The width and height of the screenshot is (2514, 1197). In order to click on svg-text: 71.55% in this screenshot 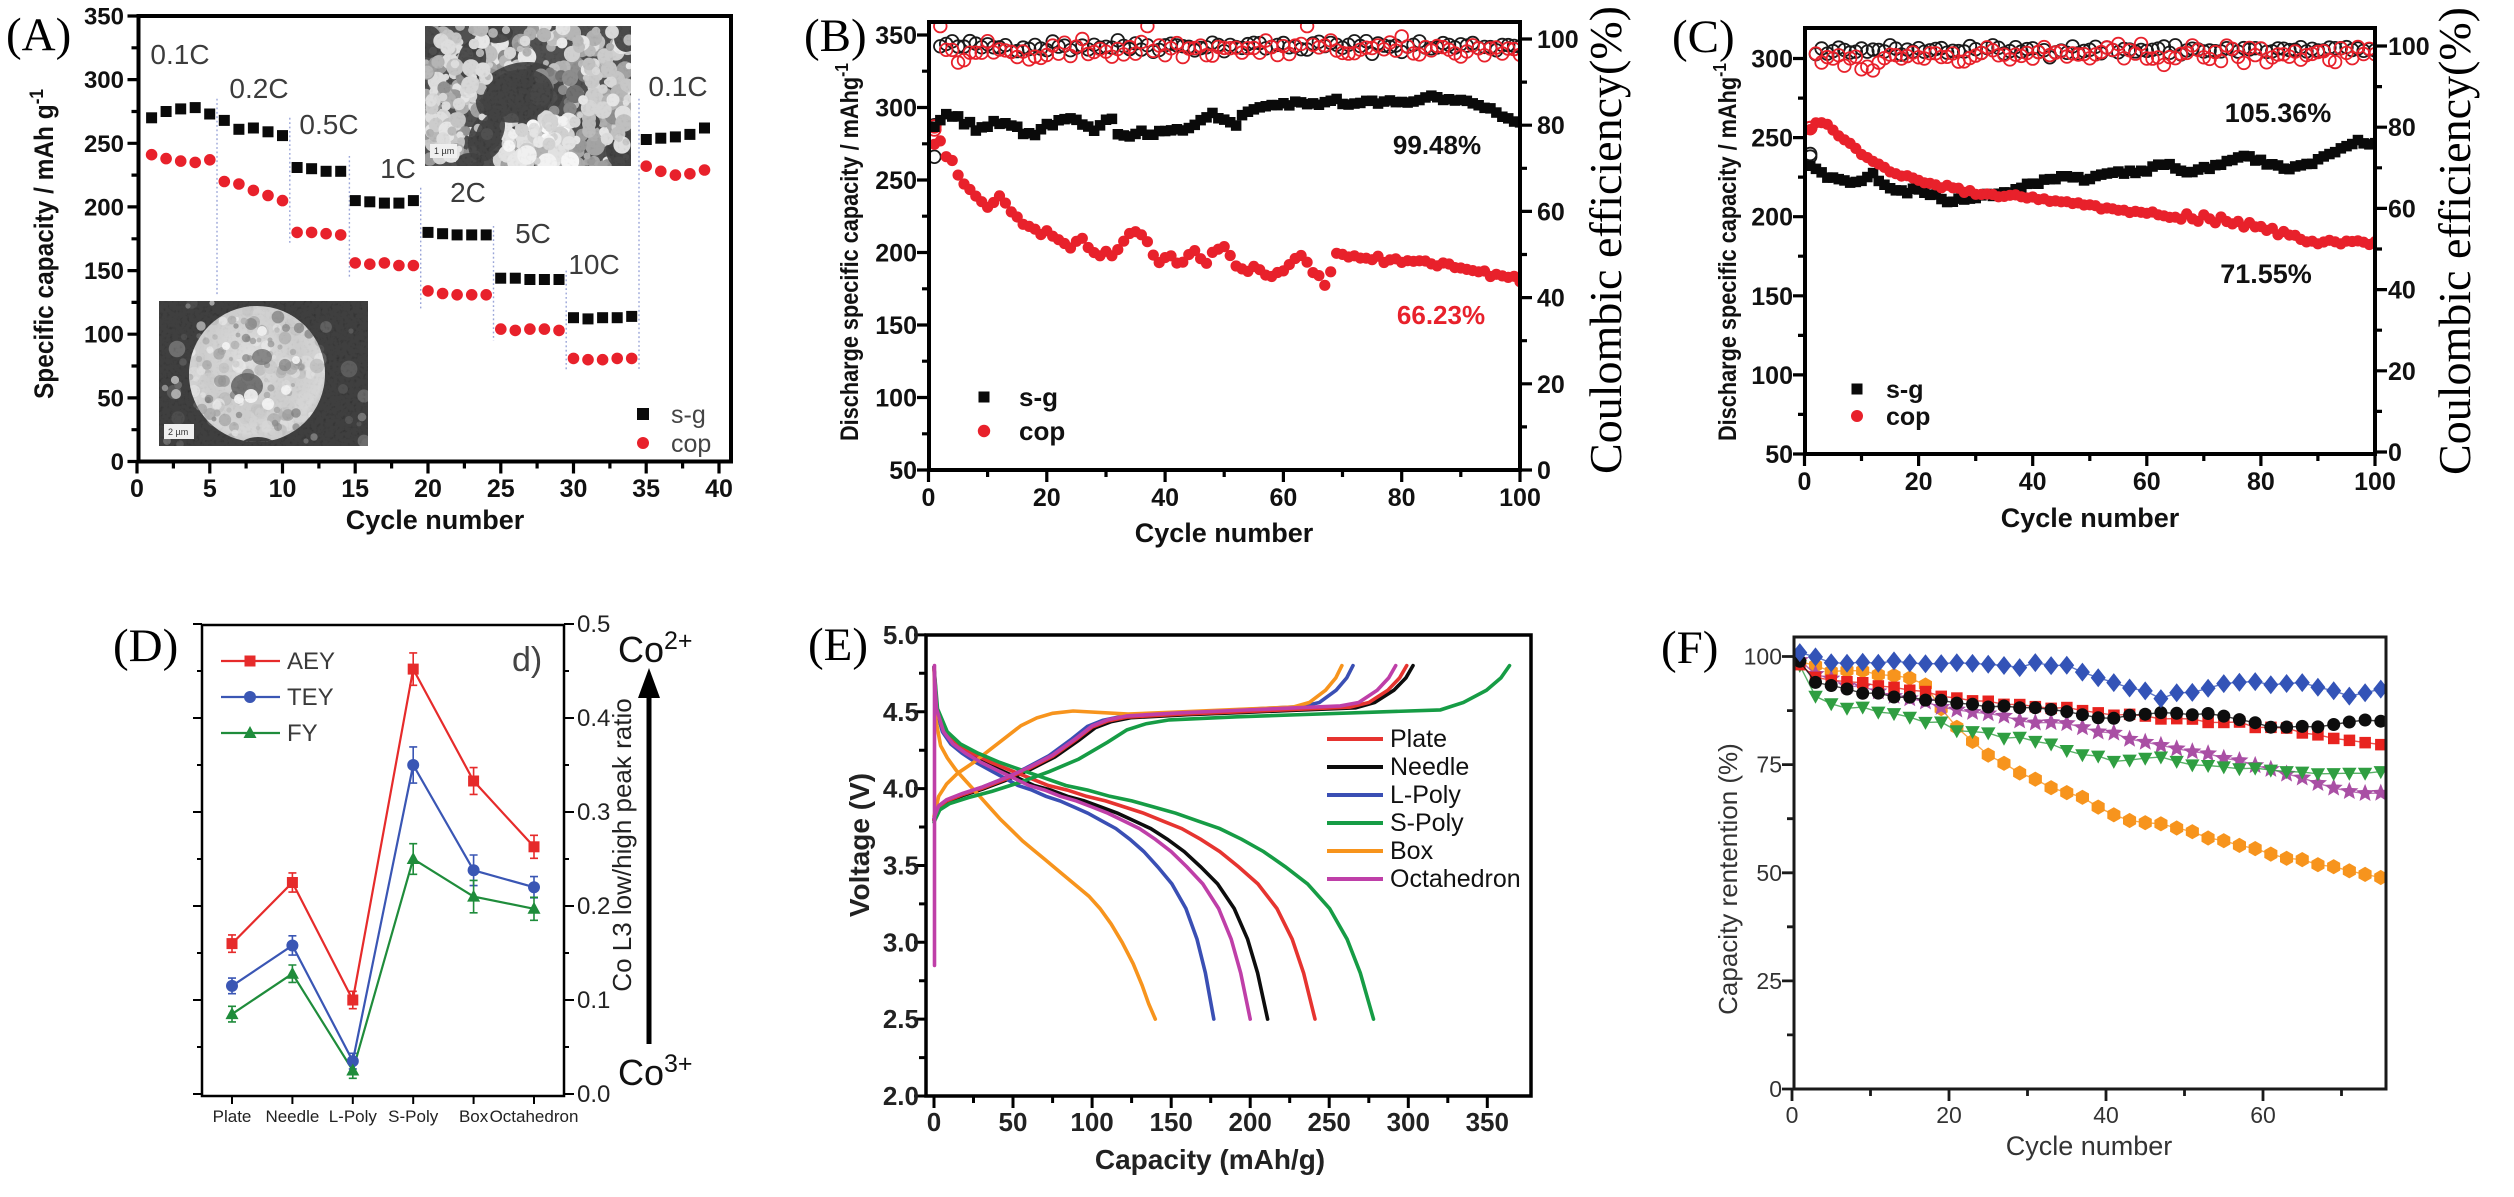, I will do `click(2266, 274)`.